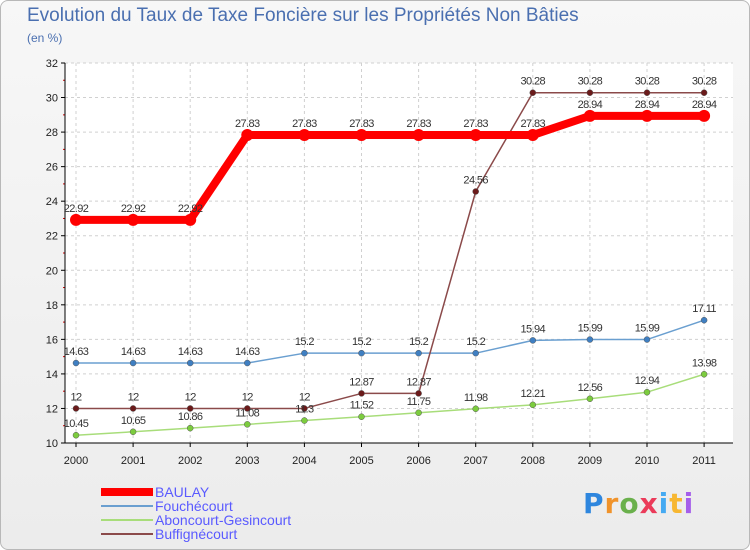 This screenshot has height=550, width=750. I want to click on x-tick-label: 2011, so click(704, 461).